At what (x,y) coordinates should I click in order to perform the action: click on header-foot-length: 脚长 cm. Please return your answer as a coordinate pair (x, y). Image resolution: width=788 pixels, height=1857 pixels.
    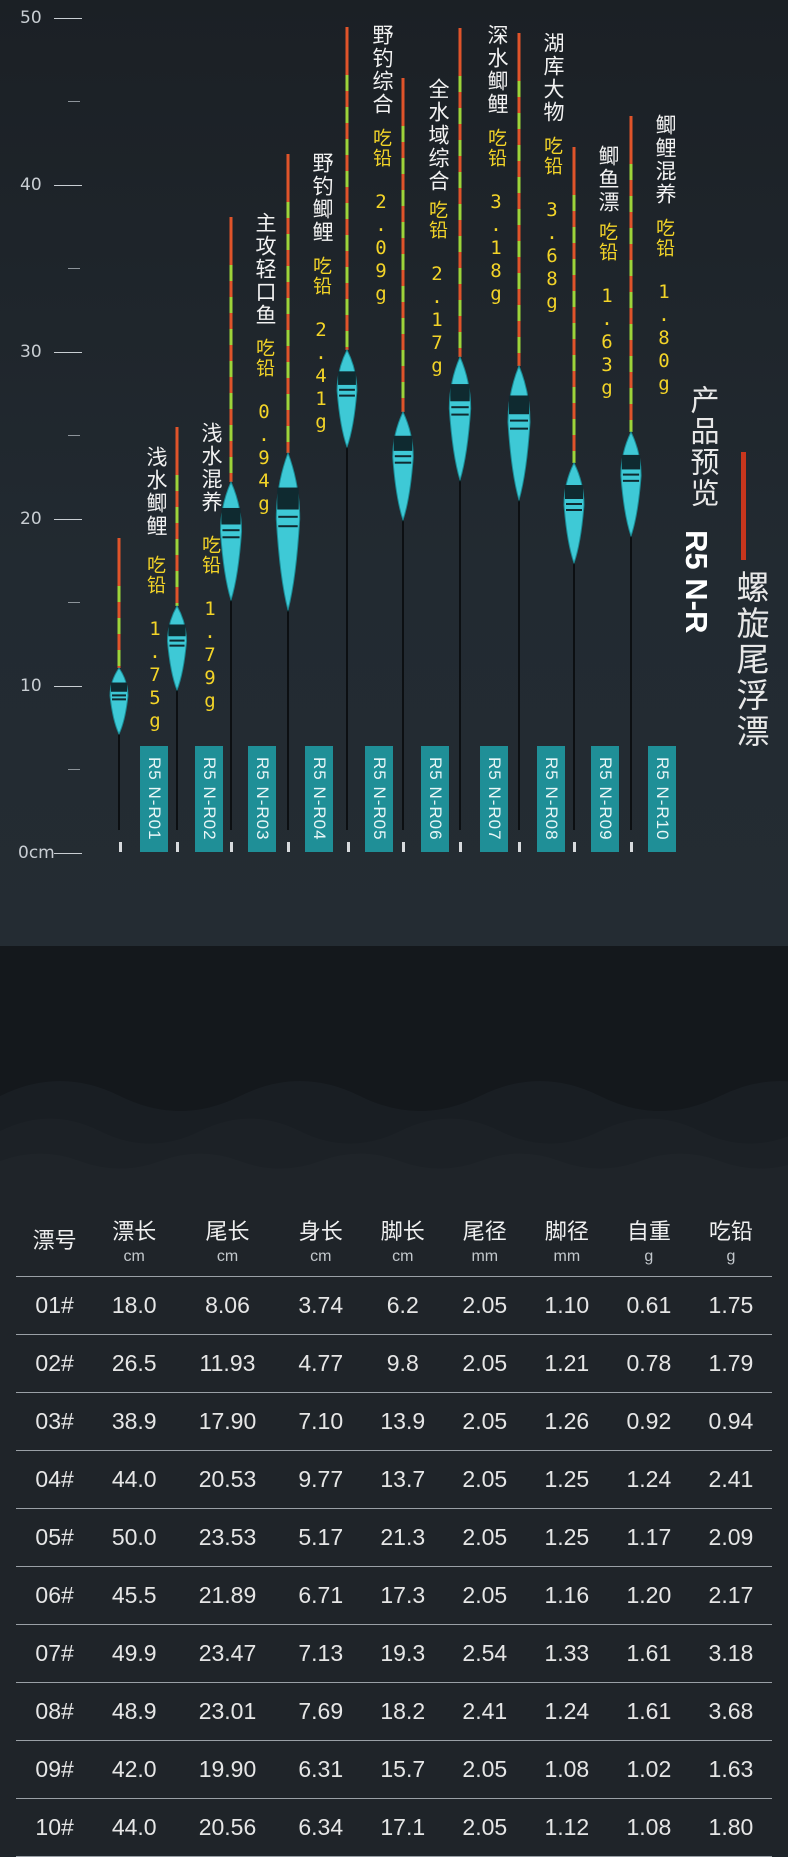
    Looking at the image, I should click on (402, 1242).